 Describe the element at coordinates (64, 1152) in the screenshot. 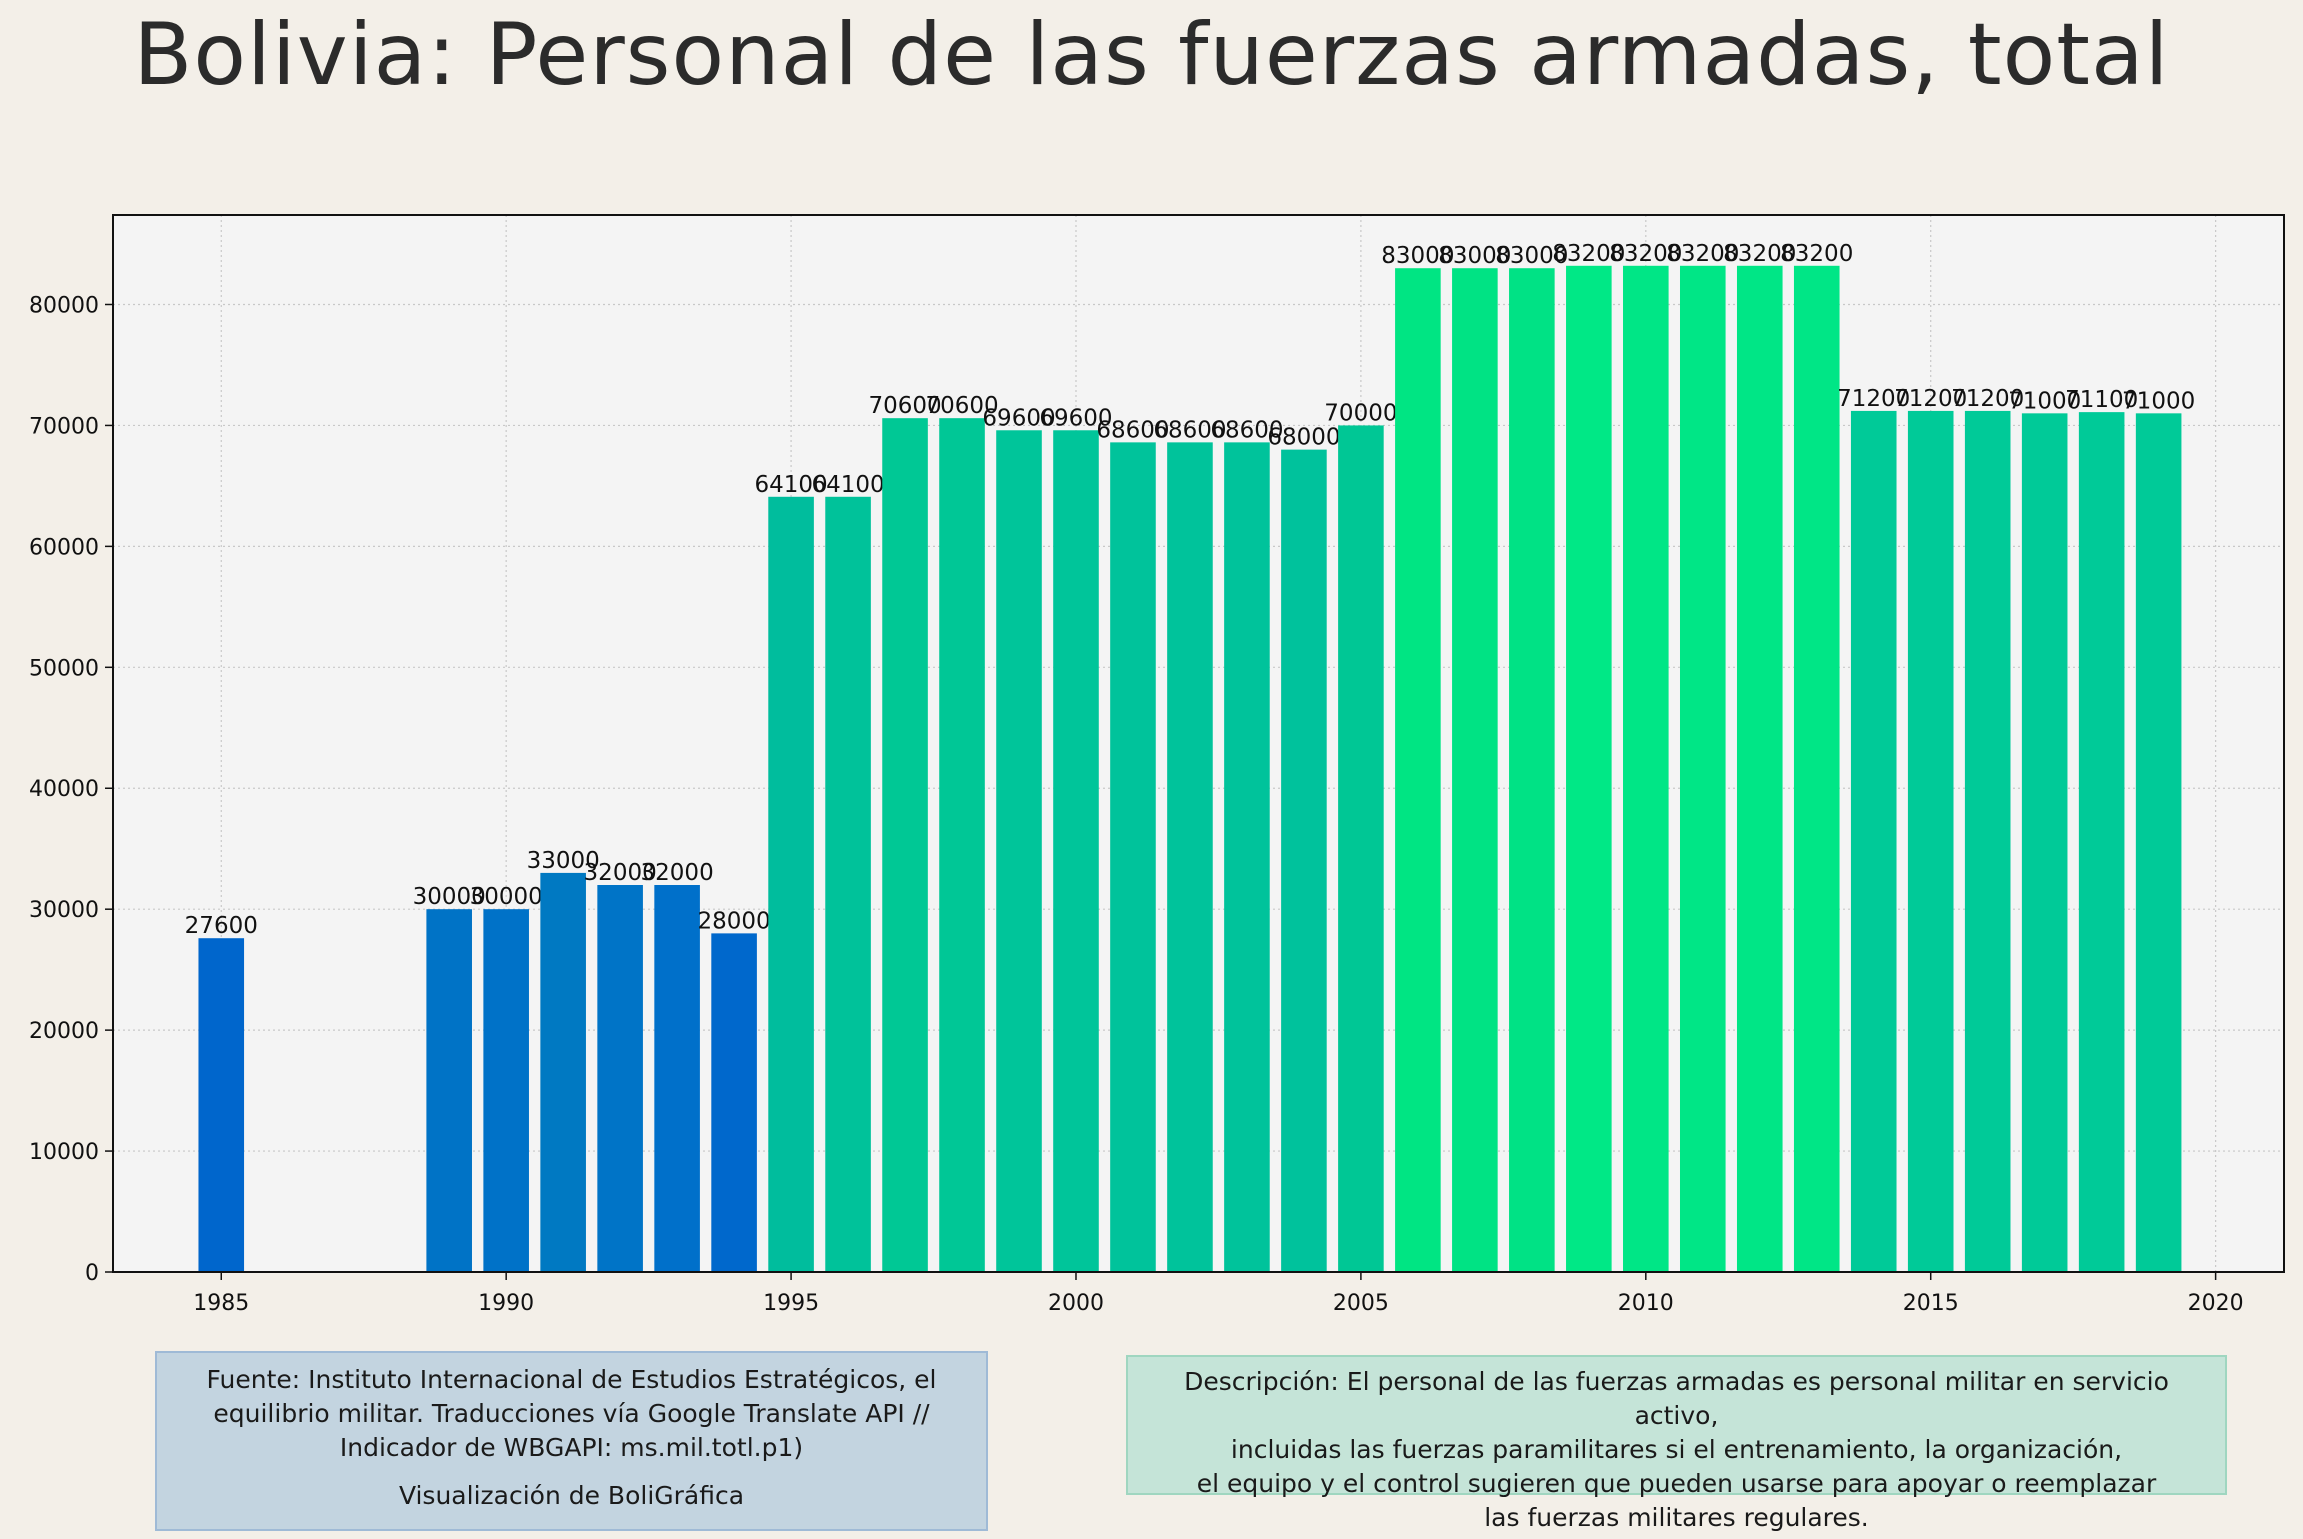

I see `y-tick-label: 10000` at that location.